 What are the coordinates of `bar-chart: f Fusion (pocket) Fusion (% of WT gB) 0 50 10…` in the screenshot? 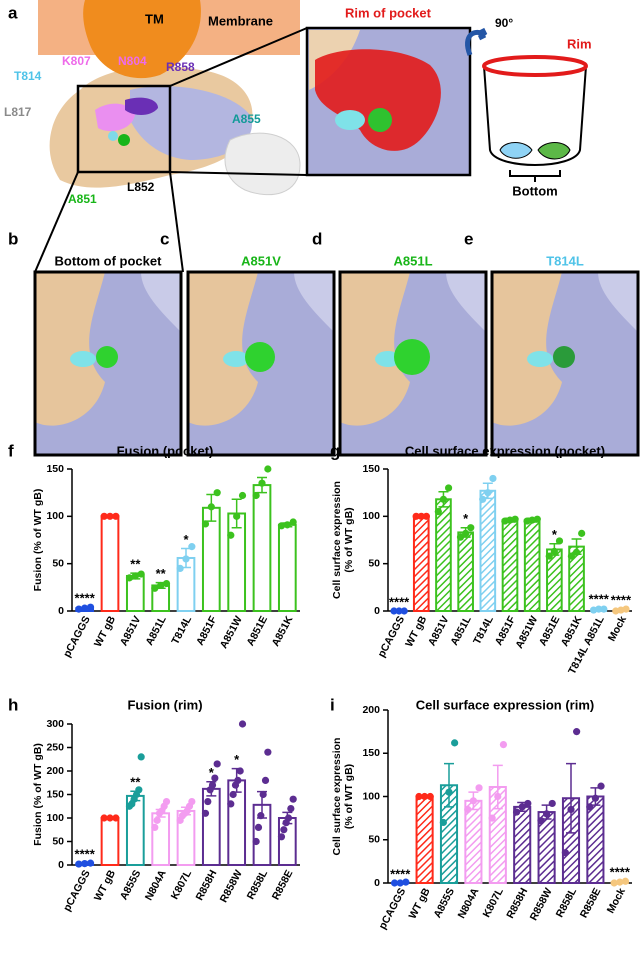 It's located at (154, 550).